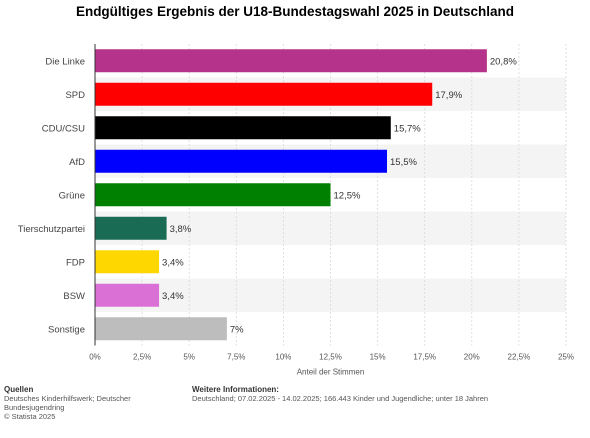  I want to click on category-label: SPD, so click(75, 95).